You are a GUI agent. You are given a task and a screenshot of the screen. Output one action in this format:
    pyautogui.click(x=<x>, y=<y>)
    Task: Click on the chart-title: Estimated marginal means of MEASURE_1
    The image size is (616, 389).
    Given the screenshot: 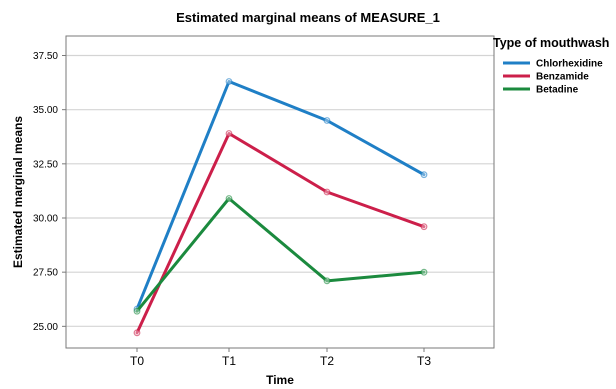 What is the action you would take?
    pyautogui.click(x=308, y=17)
    